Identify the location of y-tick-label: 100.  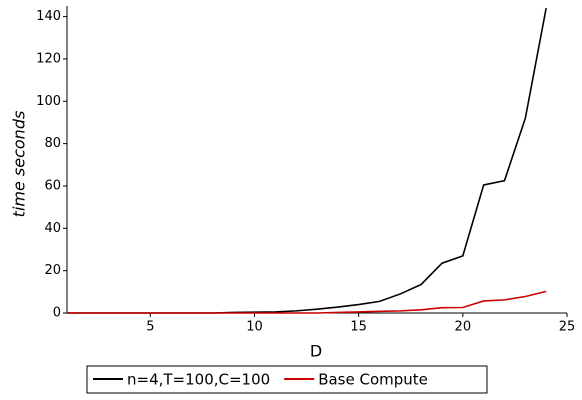
(48, 101).